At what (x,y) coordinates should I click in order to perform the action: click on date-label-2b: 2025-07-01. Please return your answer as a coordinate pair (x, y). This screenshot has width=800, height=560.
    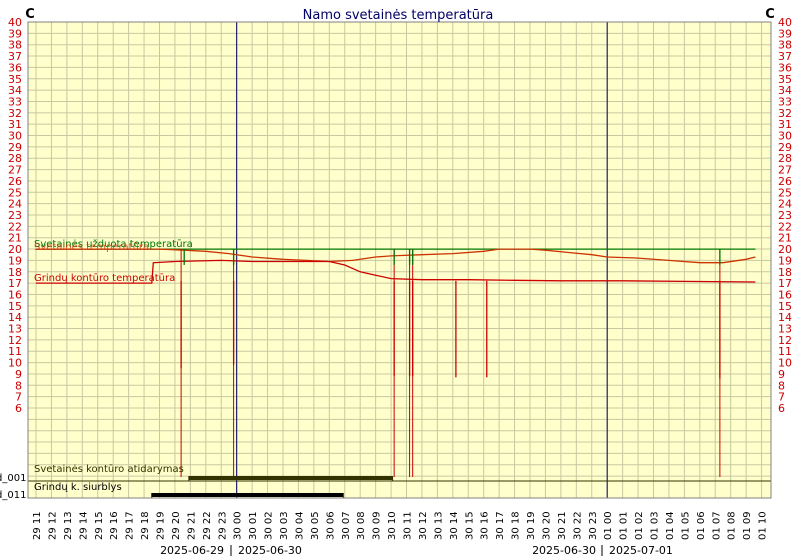
    Looking at the image, I should click on (641, 550).